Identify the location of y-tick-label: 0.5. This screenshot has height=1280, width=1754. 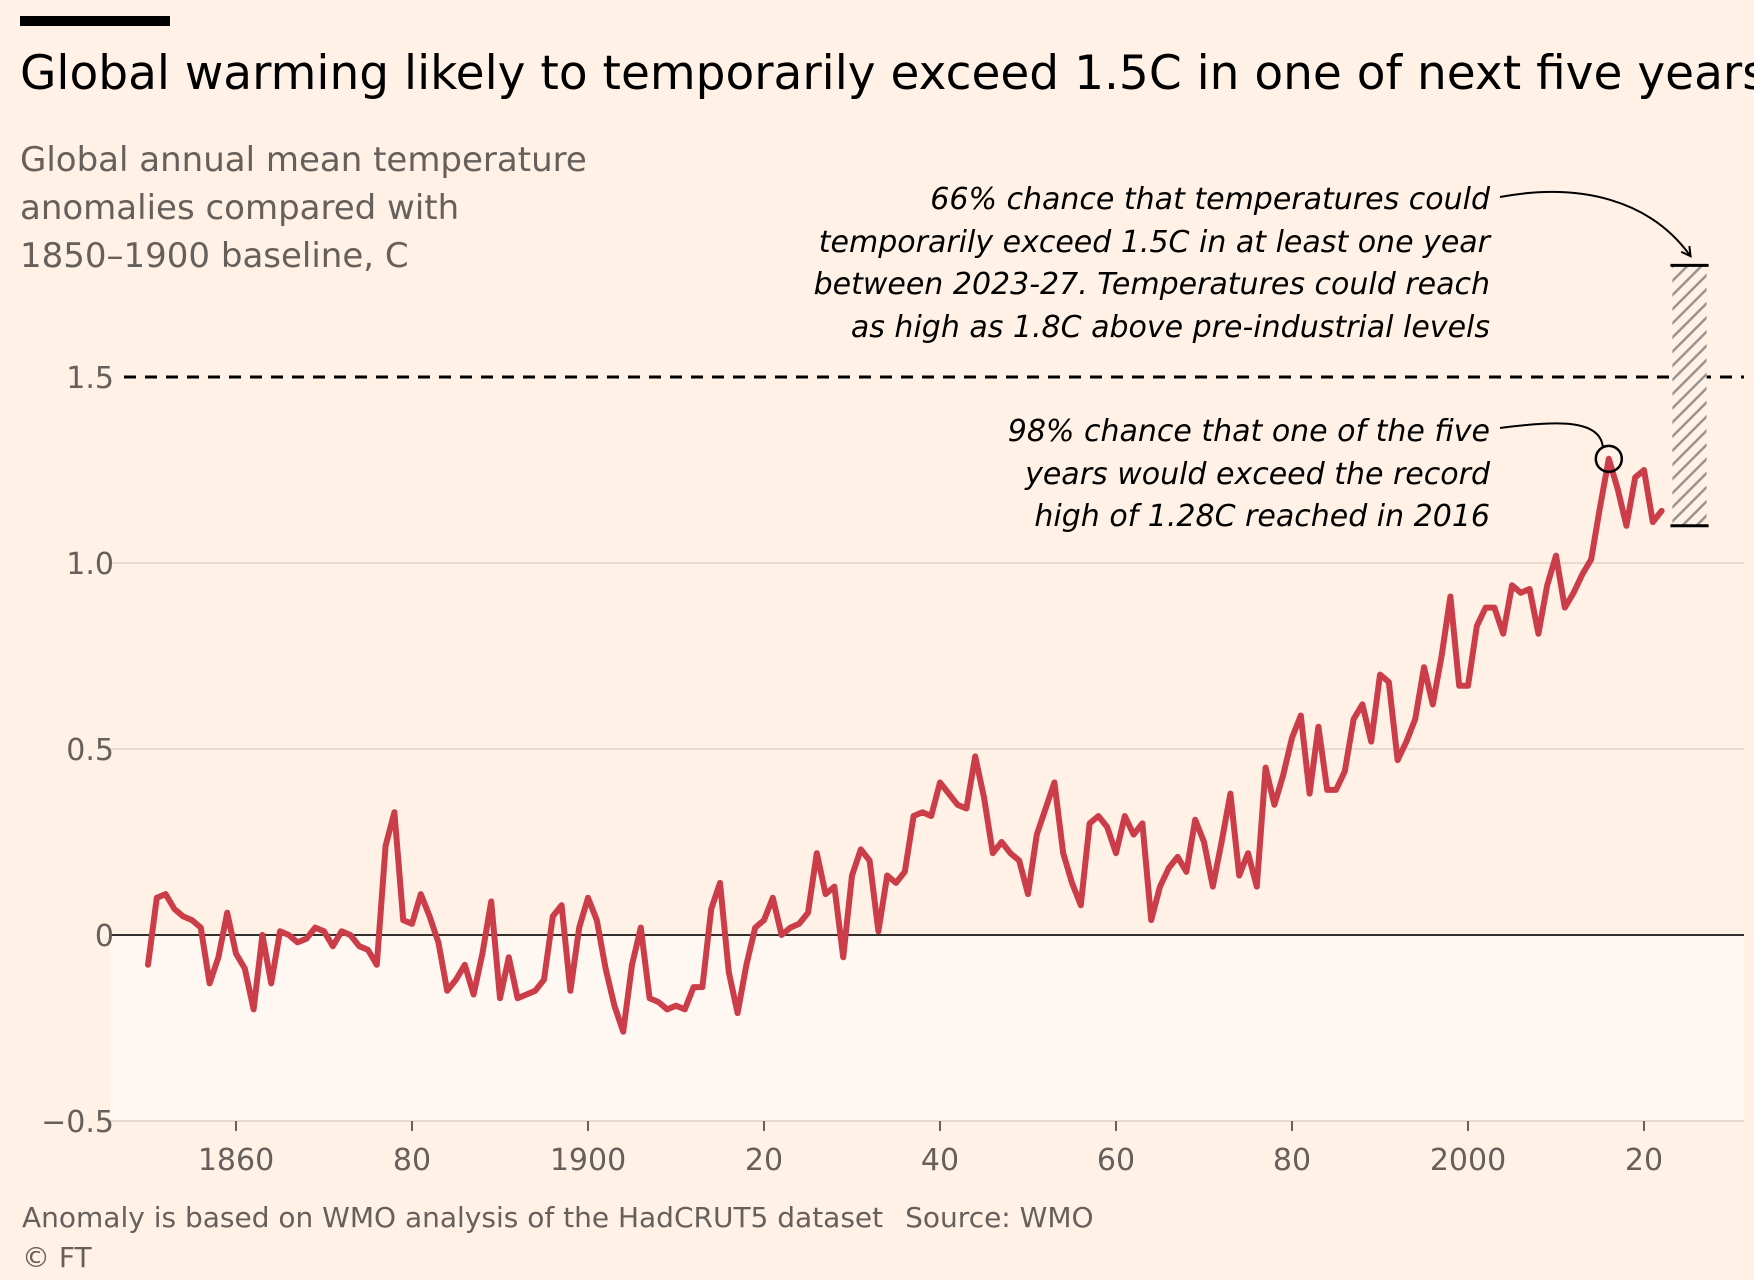
(90, 750).